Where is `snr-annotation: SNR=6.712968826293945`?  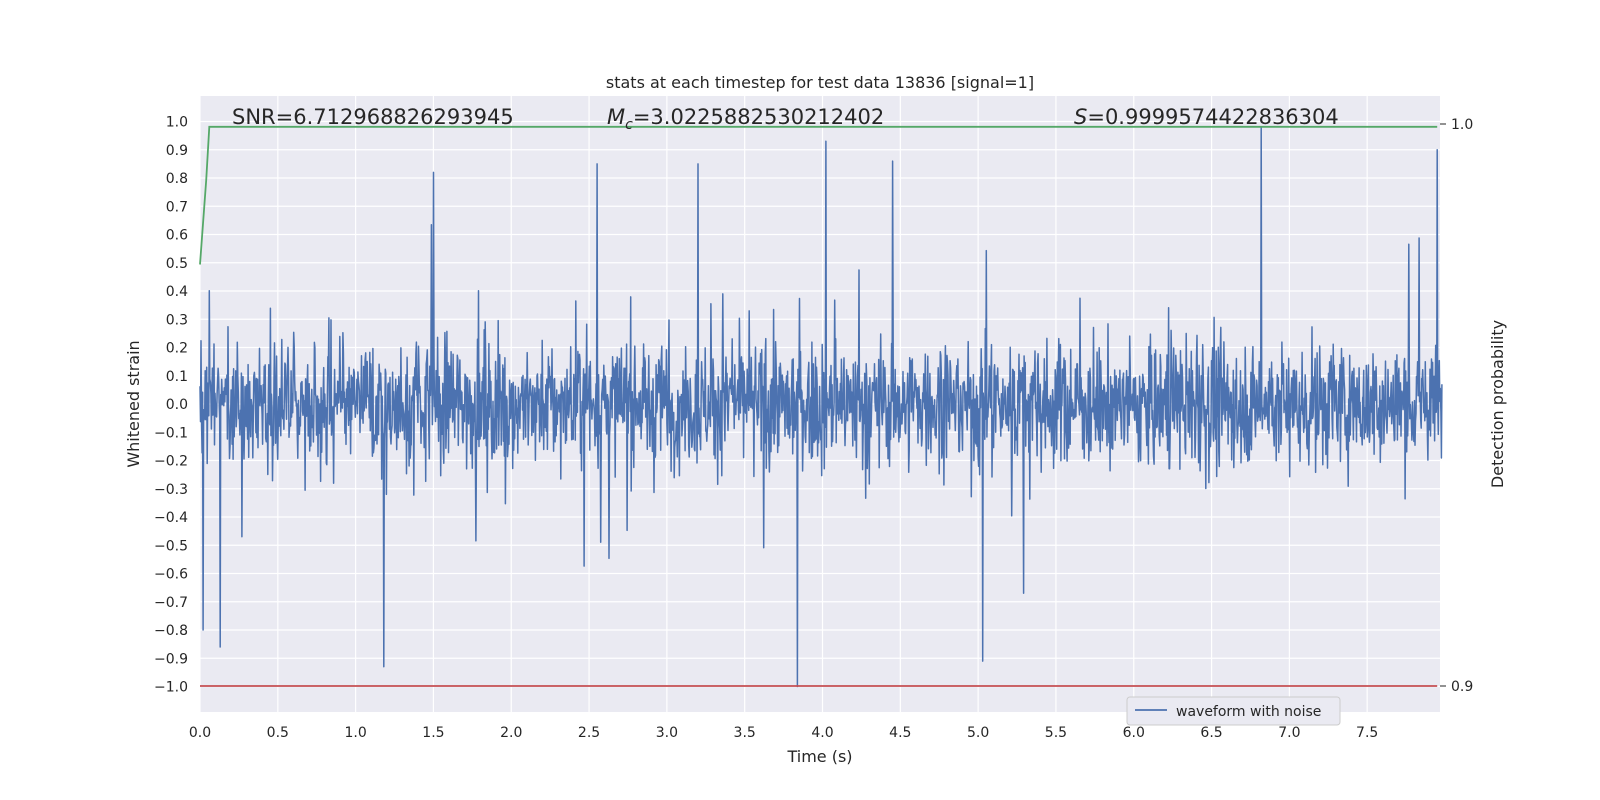
snr-annotation: SNR=6.712968826293945 is located at coordinates (373, 117).